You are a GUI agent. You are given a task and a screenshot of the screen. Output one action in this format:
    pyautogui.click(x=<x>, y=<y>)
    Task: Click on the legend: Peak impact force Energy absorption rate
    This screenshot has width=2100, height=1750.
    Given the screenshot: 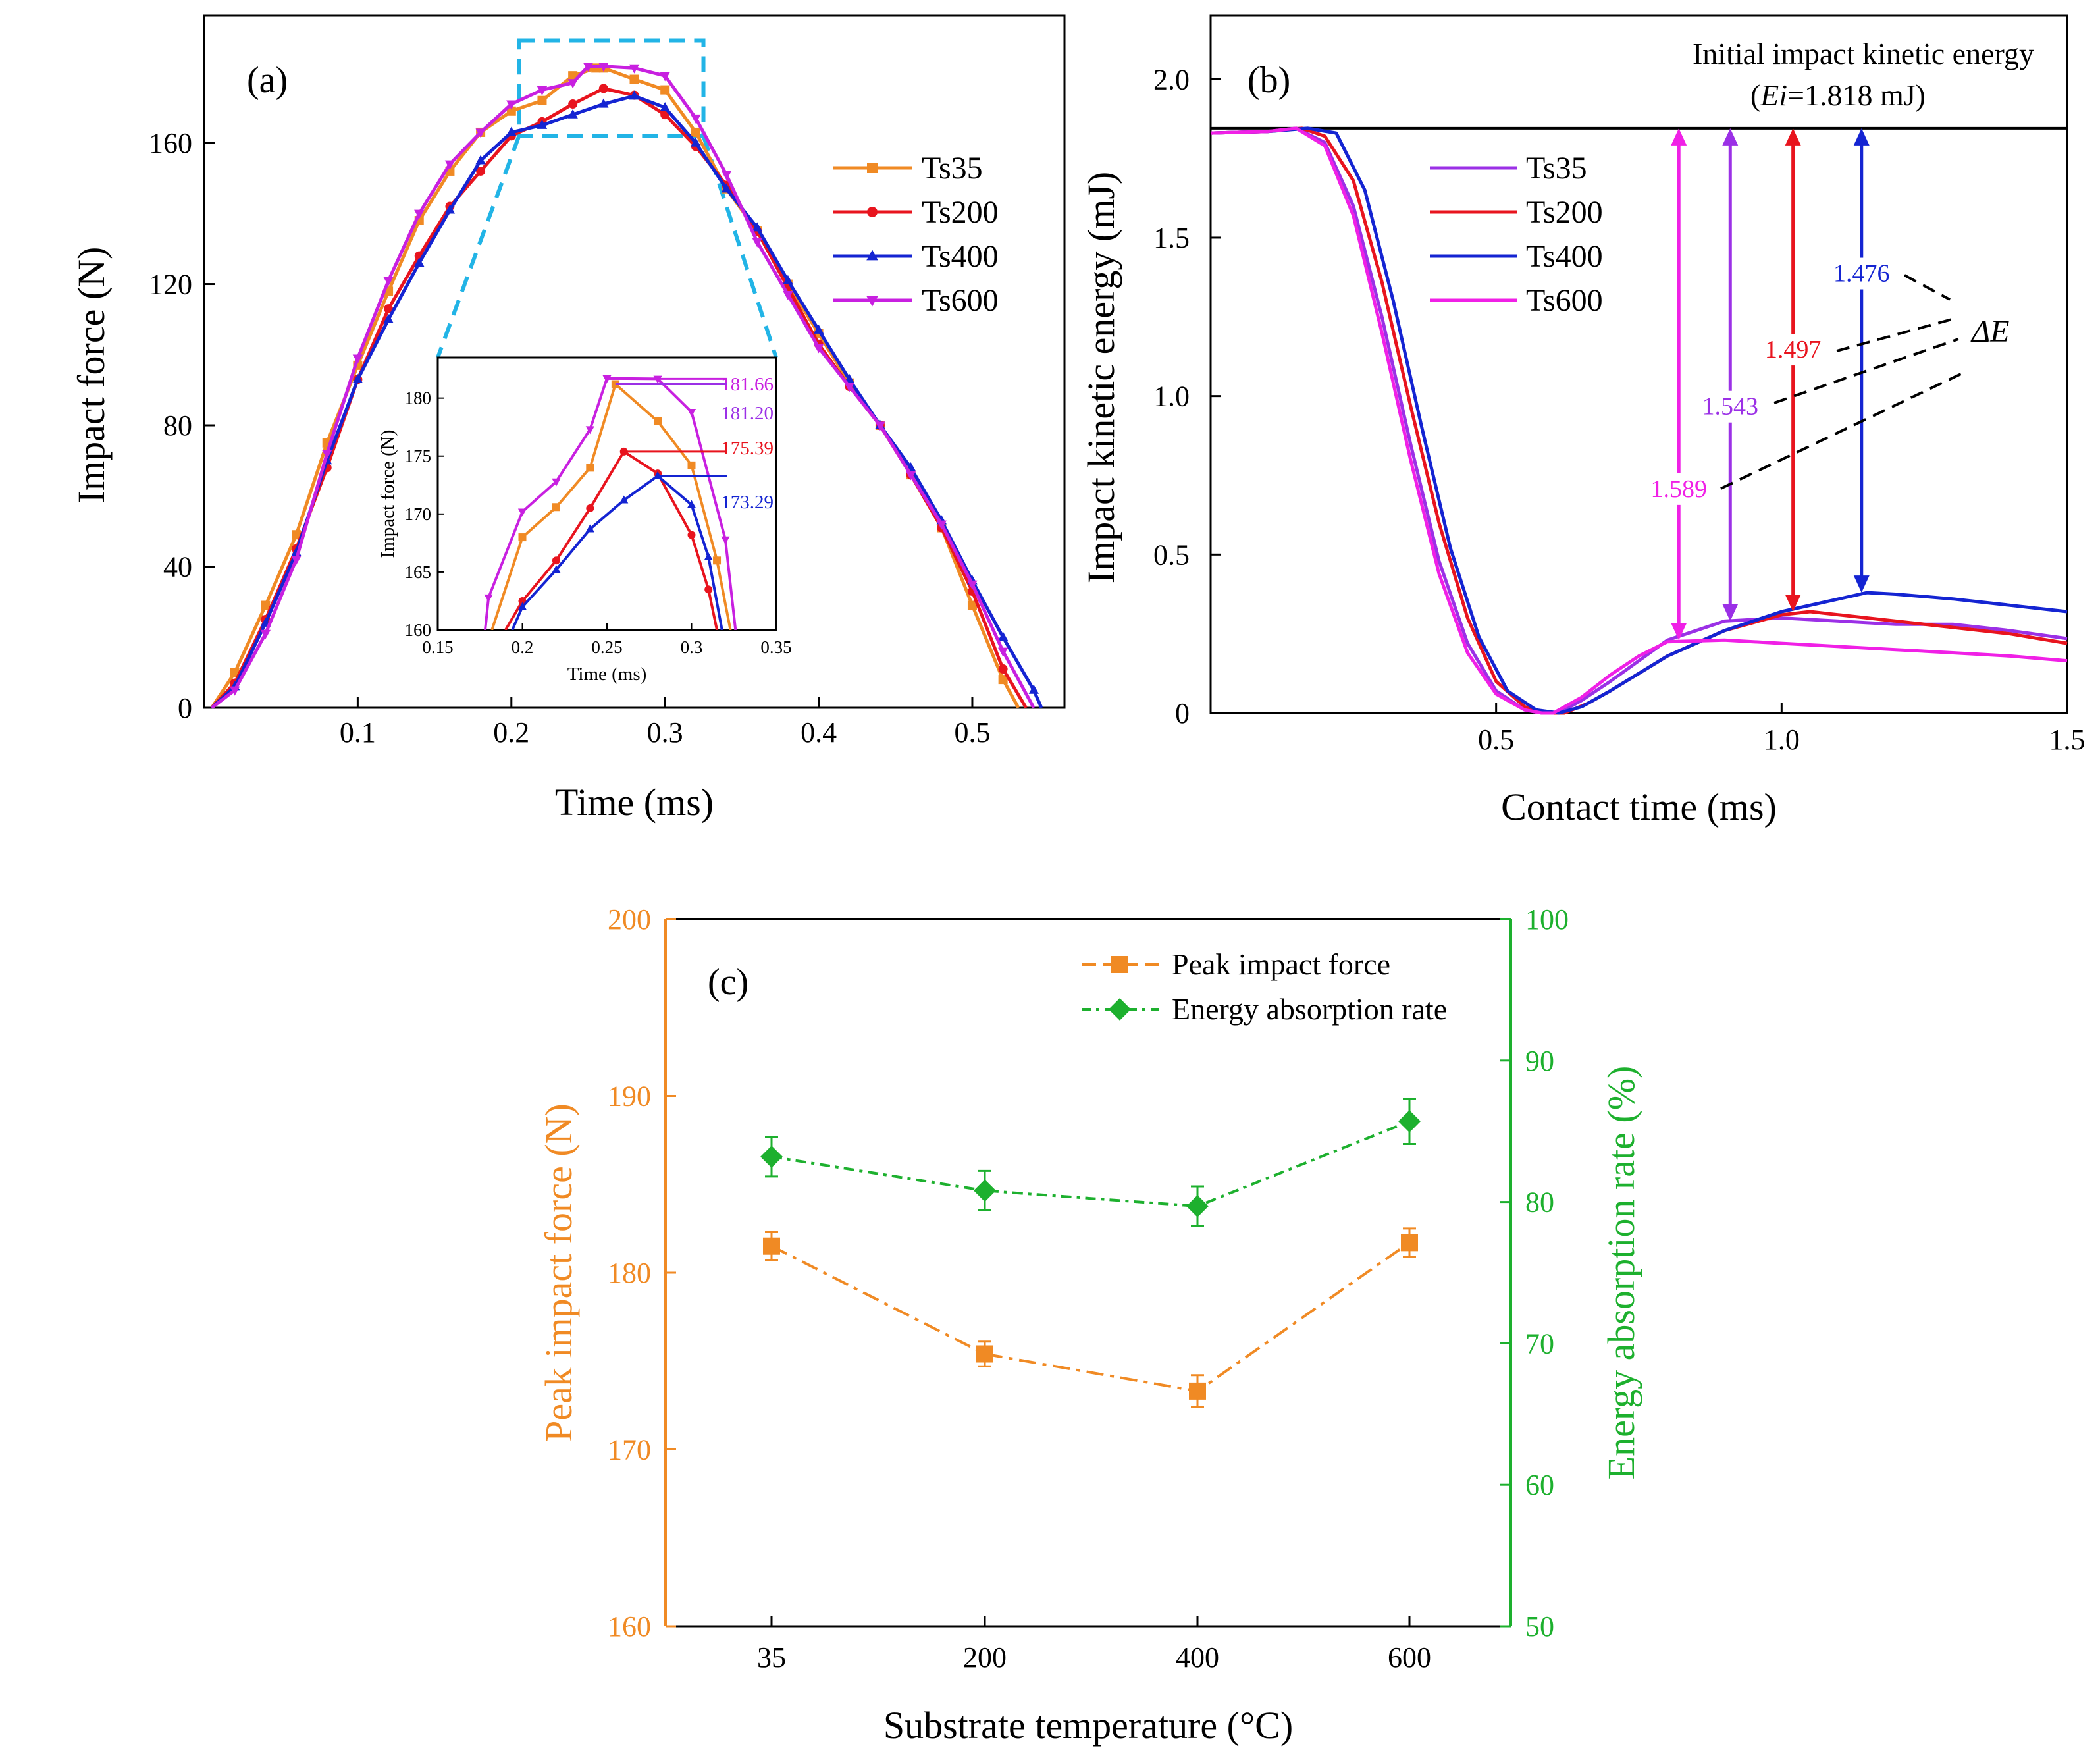 What is the action you would take?
    pyautogui.click(x=1264, y=986)
    